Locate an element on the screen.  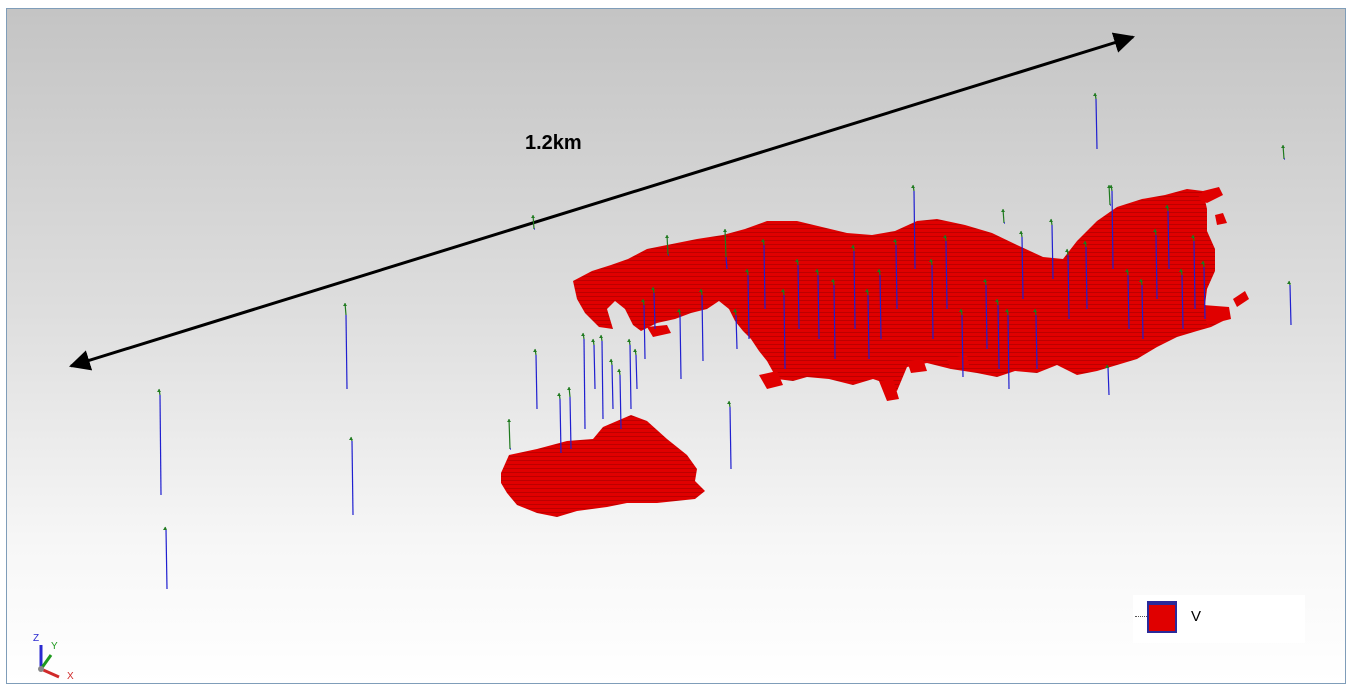
axis-triad-icon is located at coordinates (49, 662).